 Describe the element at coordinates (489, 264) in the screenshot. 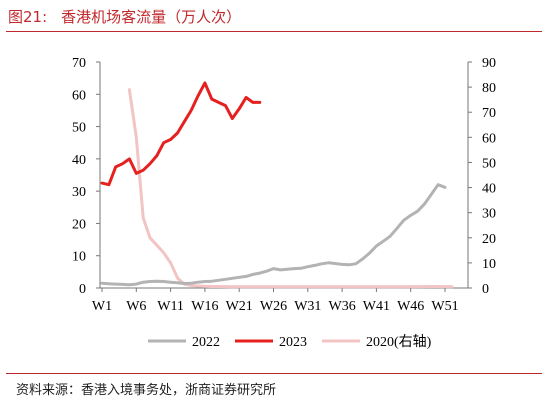

I see `right-tick-label: 10` at that location.